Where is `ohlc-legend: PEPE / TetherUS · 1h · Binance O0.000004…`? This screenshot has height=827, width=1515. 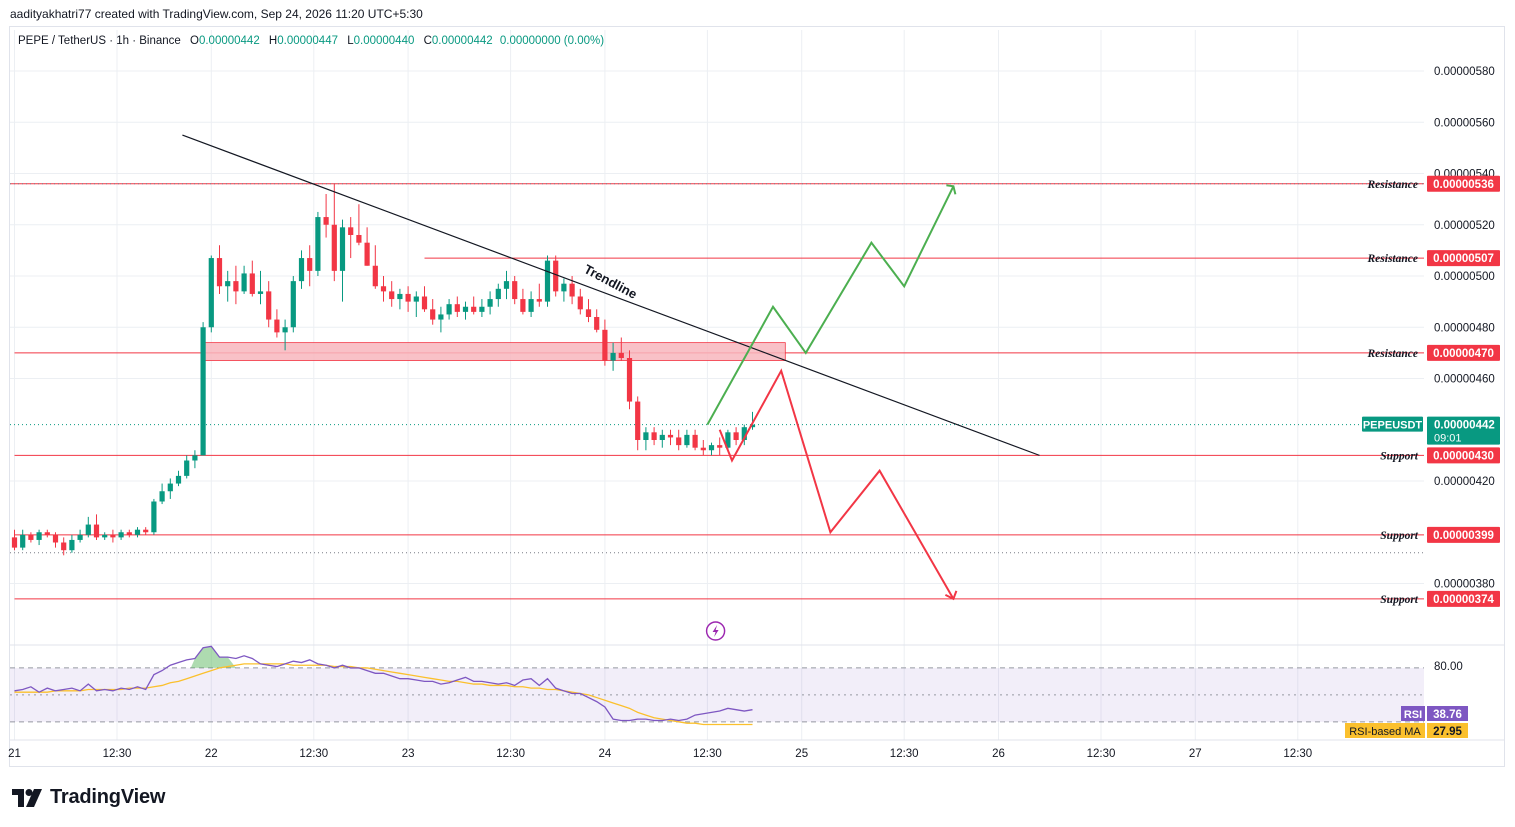
ohlc-legend: PEPE / TetherUS · 1h · Binance O0.000004… is located at coordinates (311, 41).